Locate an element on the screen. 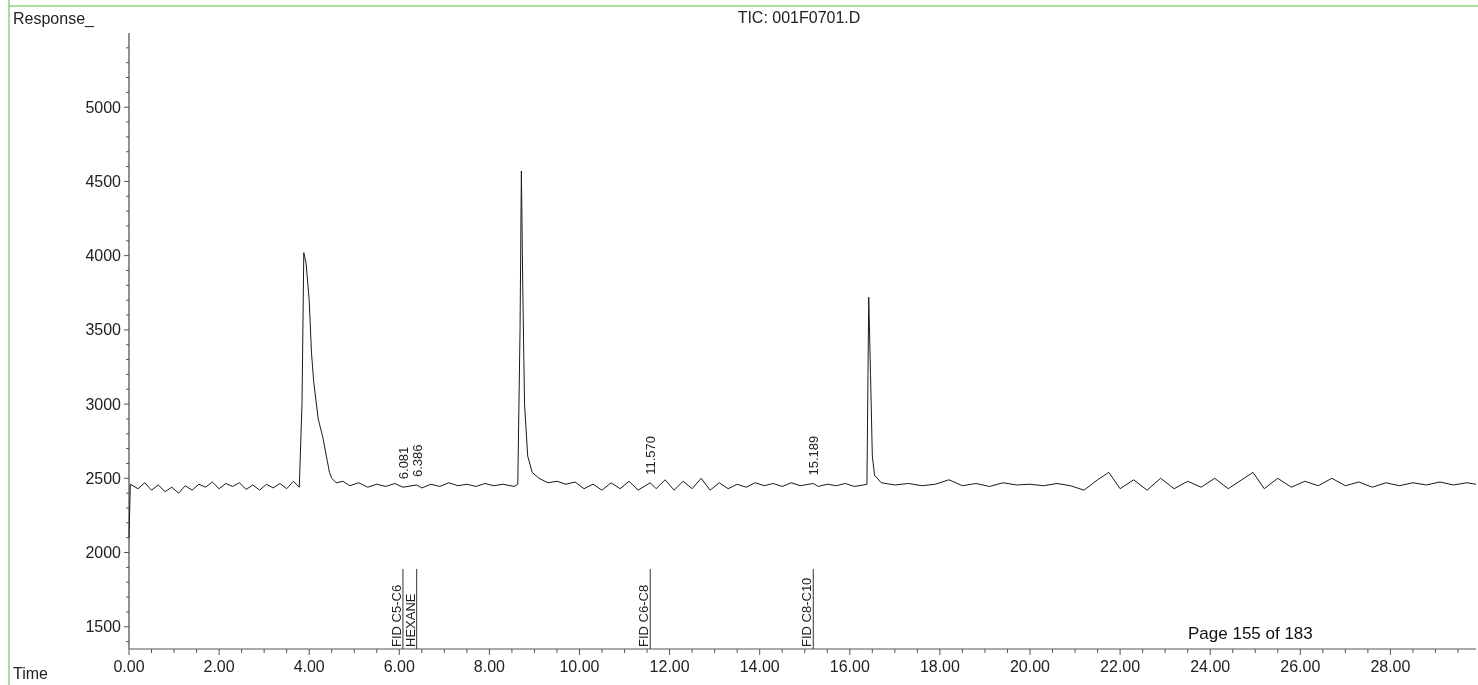 This screenshot has width=1478, height=685. y-tick-label: 3500 is located at coordinates (103, 330).